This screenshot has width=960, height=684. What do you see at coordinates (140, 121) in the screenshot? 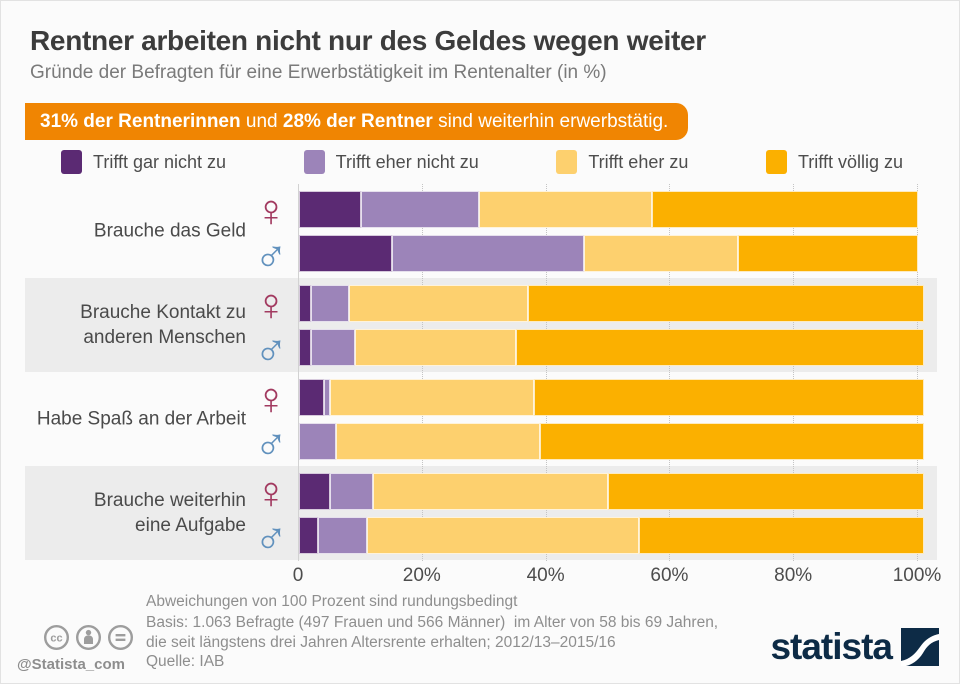
I see `badge-stat-women: 31% der Rentnerinnen` at bounding box center [140, 121].